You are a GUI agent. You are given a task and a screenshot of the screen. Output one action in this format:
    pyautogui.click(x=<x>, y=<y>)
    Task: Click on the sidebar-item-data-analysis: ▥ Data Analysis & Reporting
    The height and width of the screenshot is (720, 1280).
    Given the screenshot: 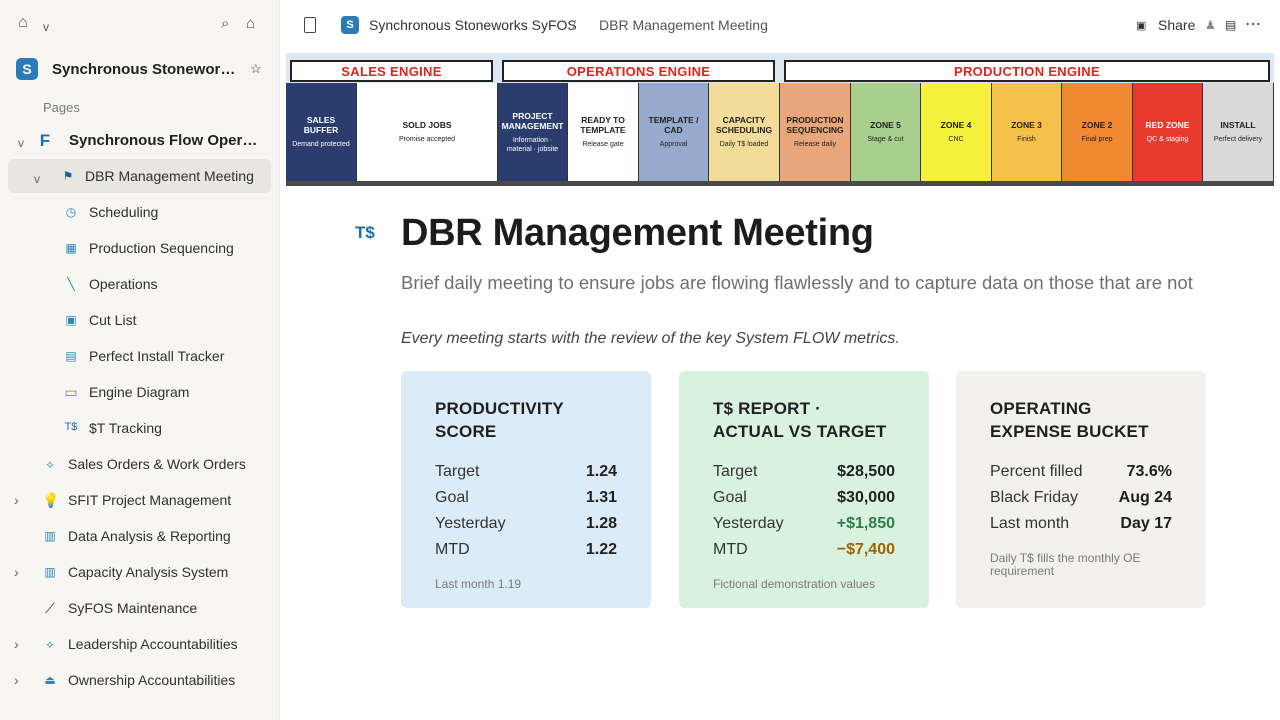 What is the action you would take?
    pyautogui.click(x=139, y=536)
    